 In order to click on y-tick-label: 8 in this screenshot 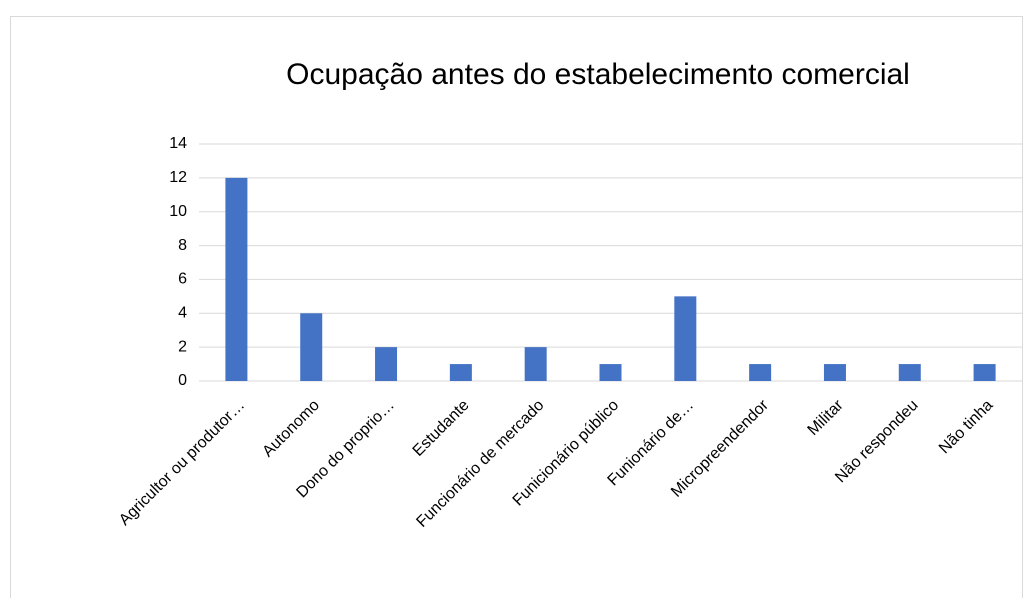, I will do `click(182, 245)`.